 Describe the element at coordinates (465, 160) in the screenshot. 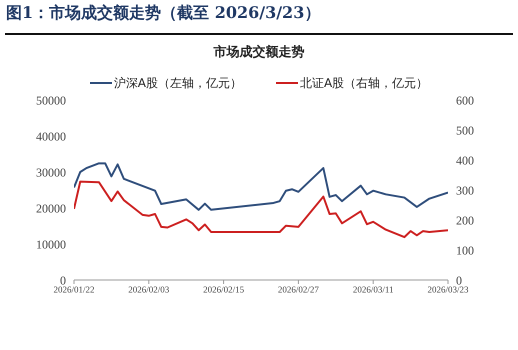

I see `y2-tick-label: 400` at that location.